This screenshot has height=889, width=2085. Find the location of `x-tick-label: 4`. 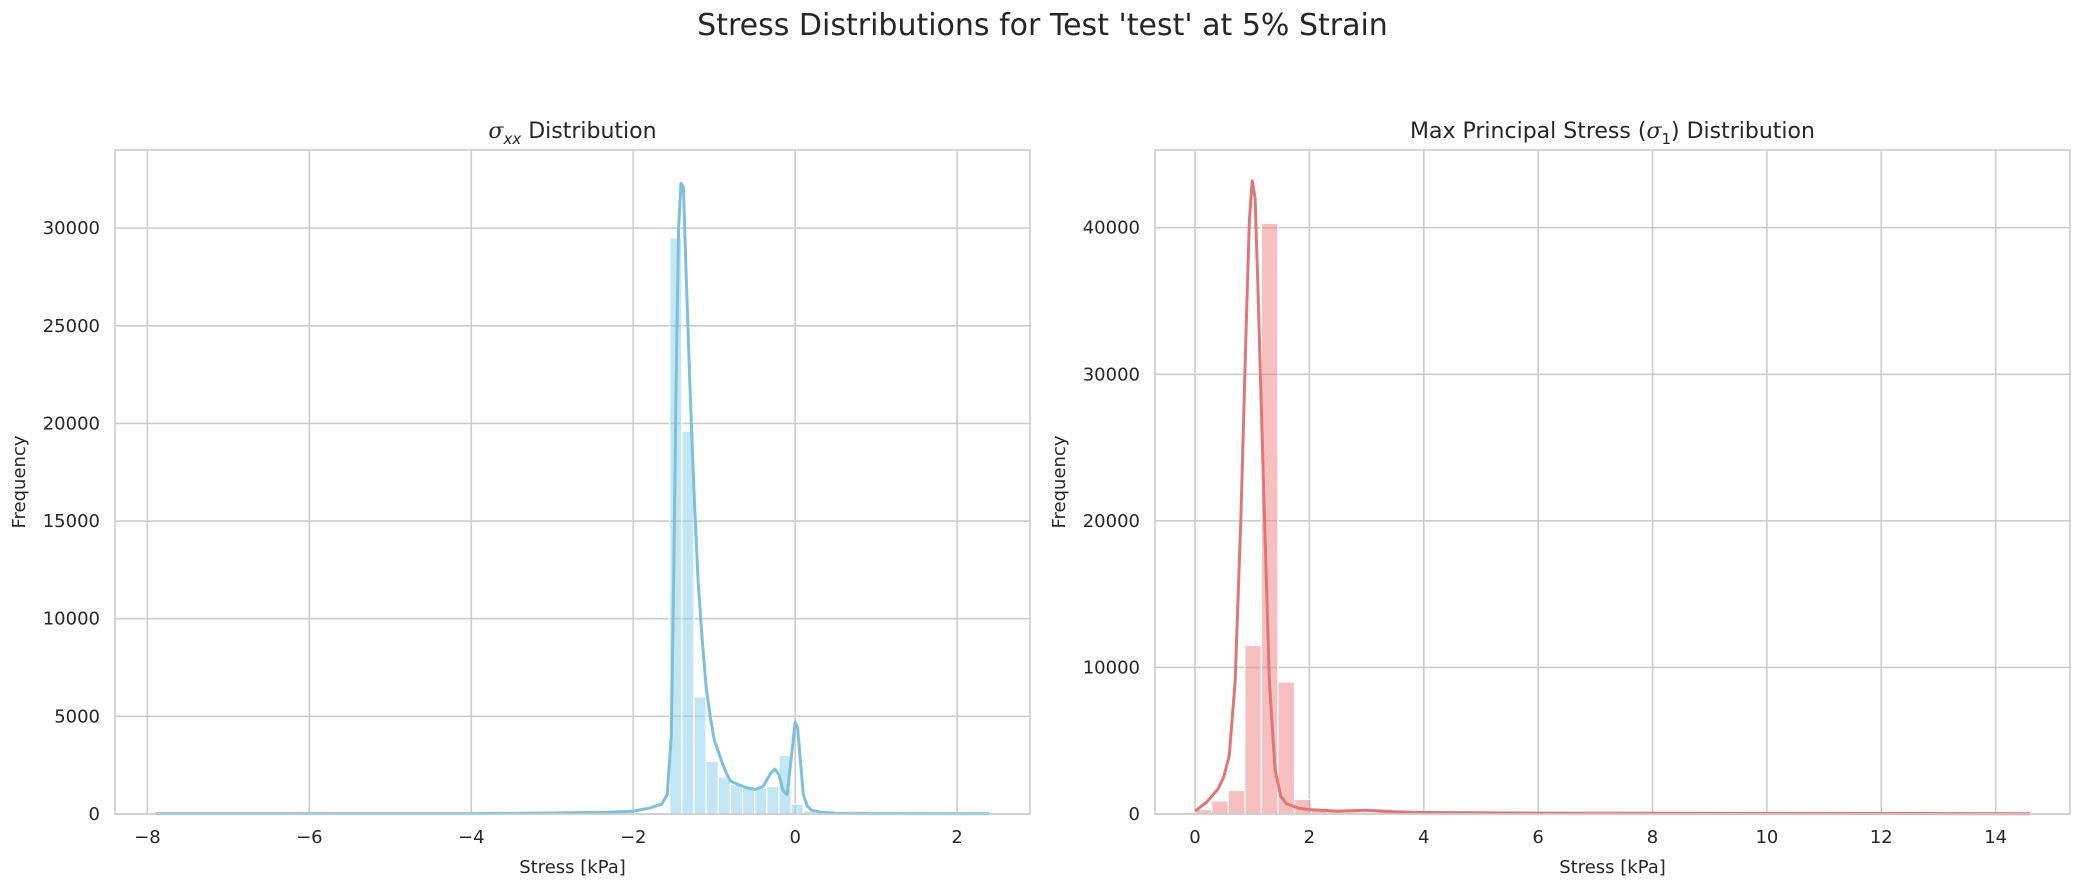

x-tick-label: 4 is located at coordinates (1423, 837).